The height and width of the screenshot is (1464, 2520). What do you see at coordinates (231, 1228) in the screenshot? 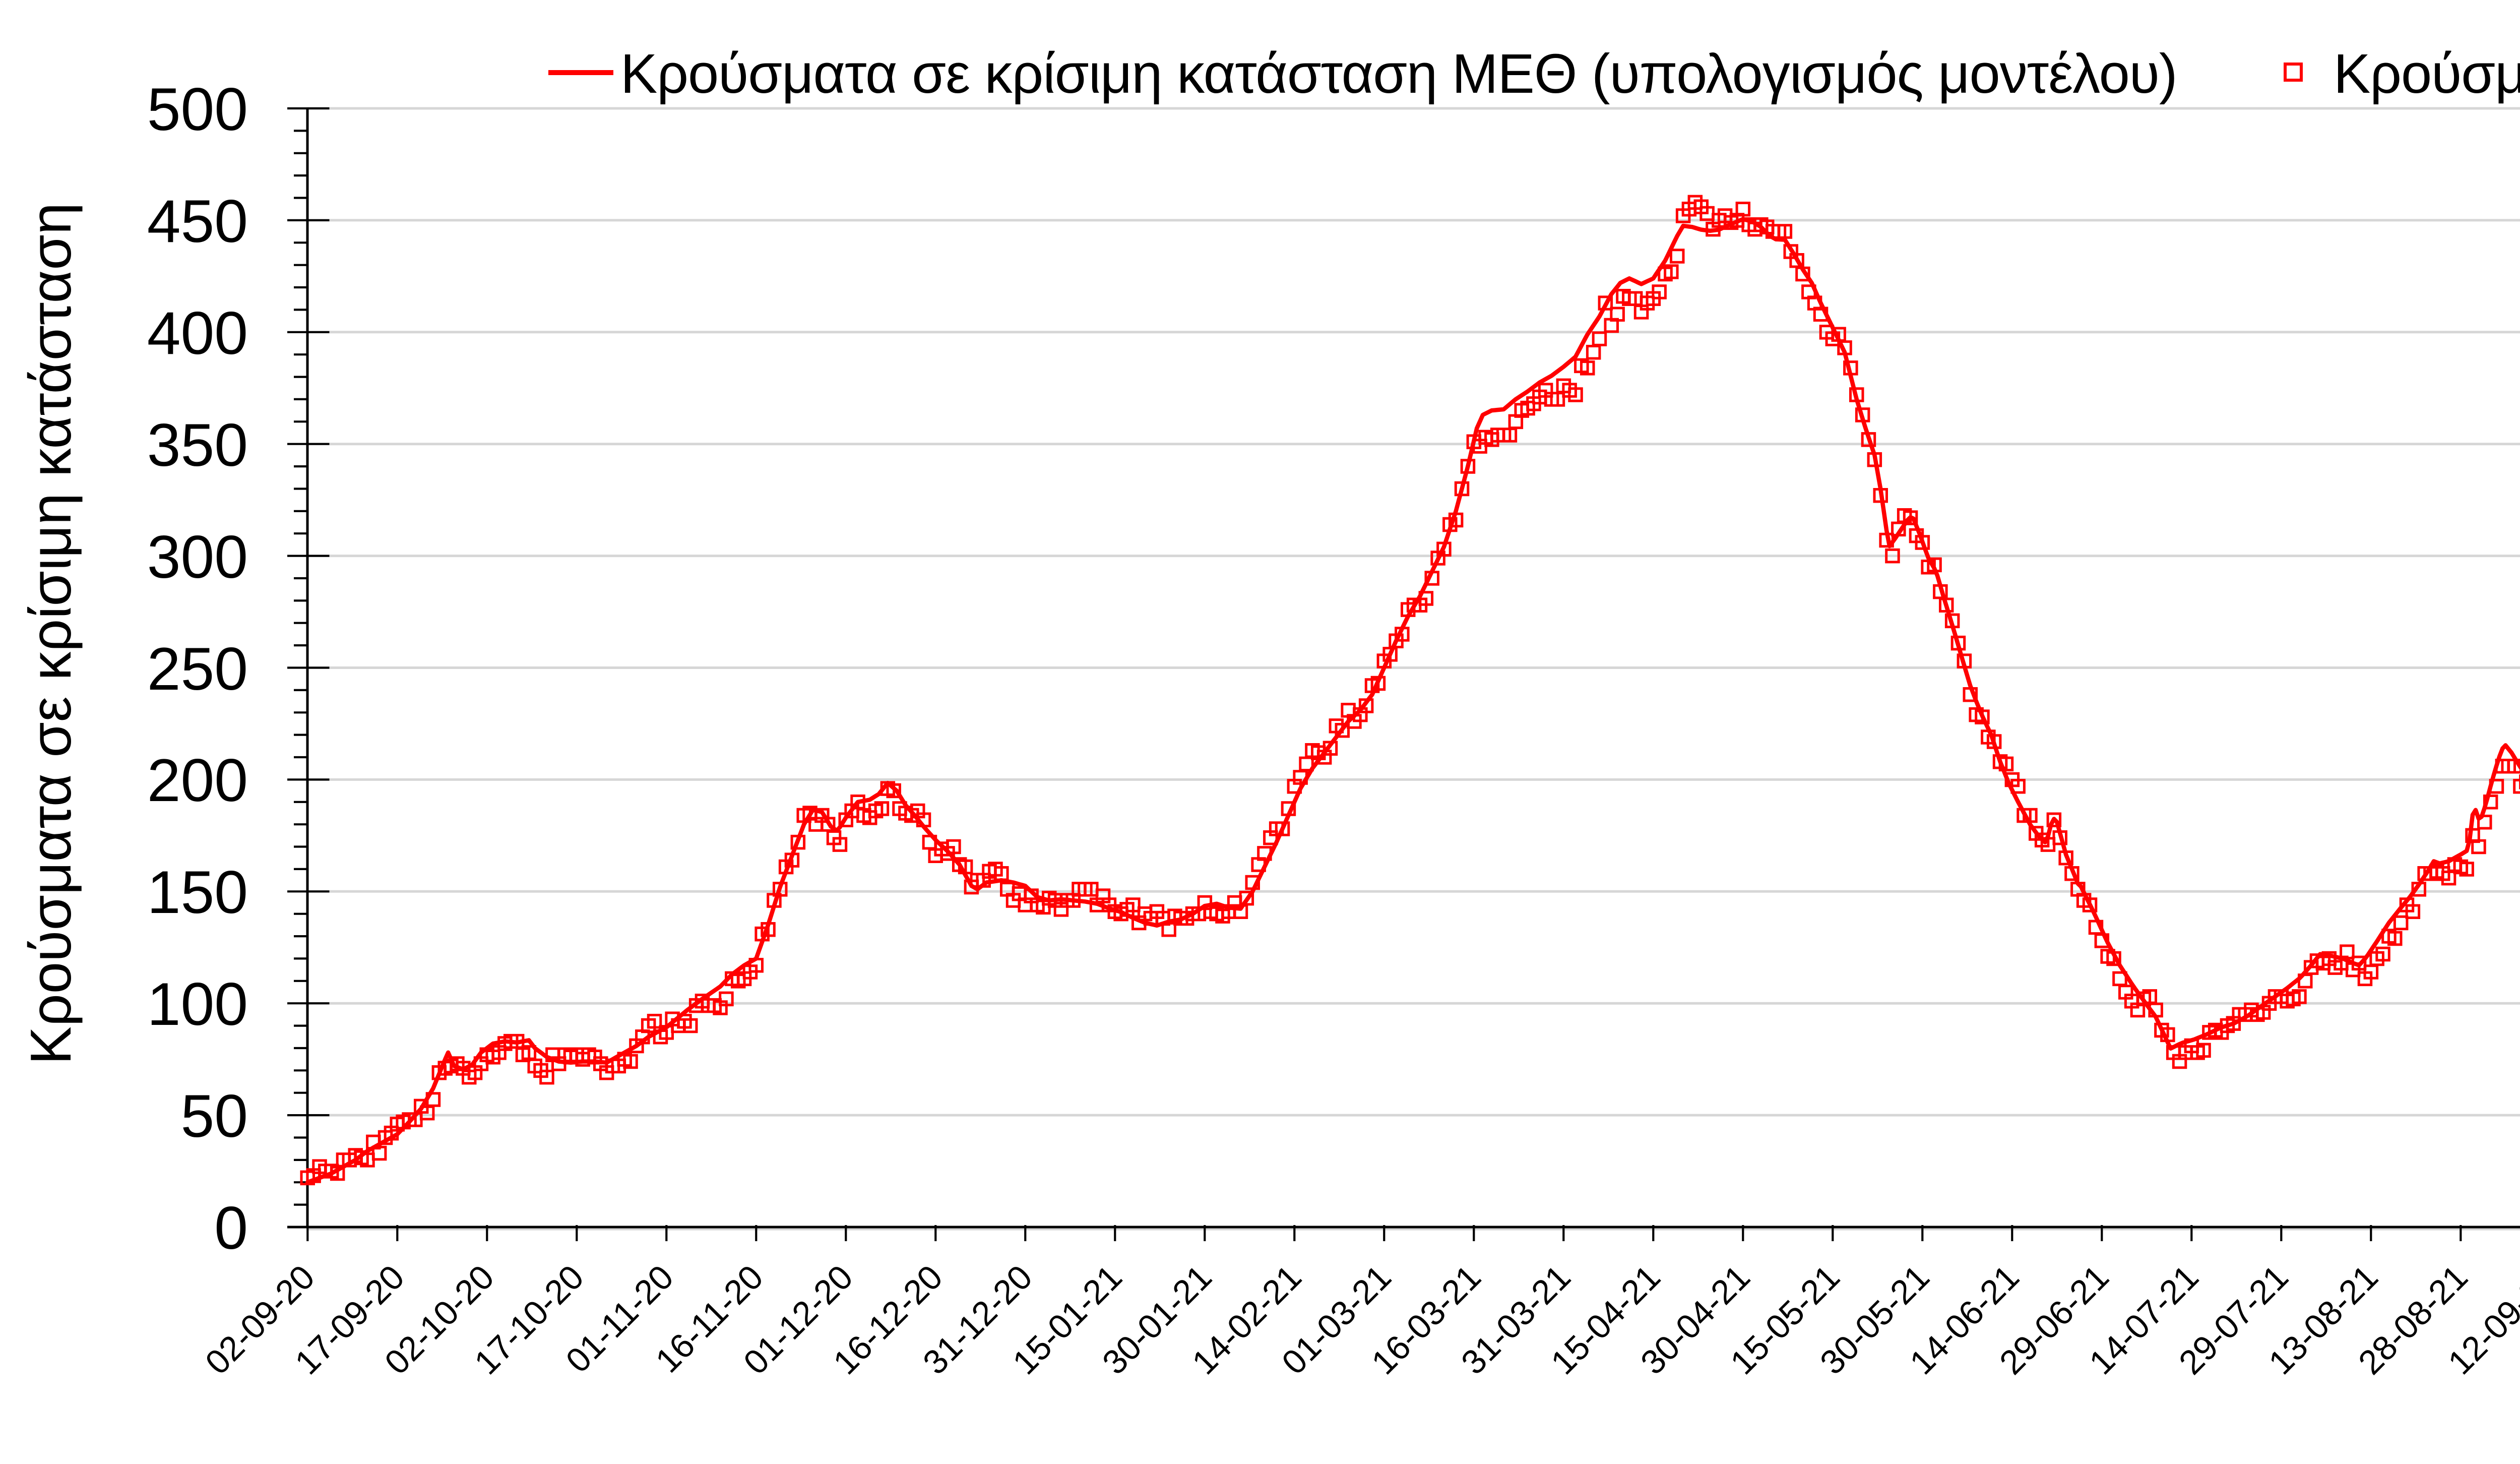
I see `svg-text: 0` at bounding box center [231, 1228].